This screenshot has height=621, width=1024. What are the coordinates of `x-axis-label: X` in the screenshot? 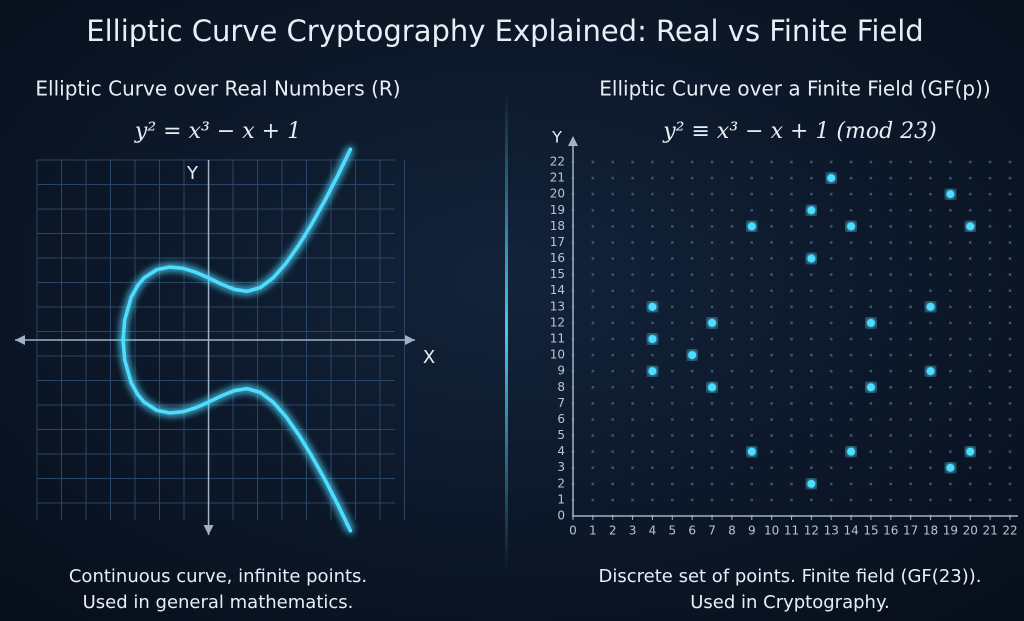 It's located at (429, 357).